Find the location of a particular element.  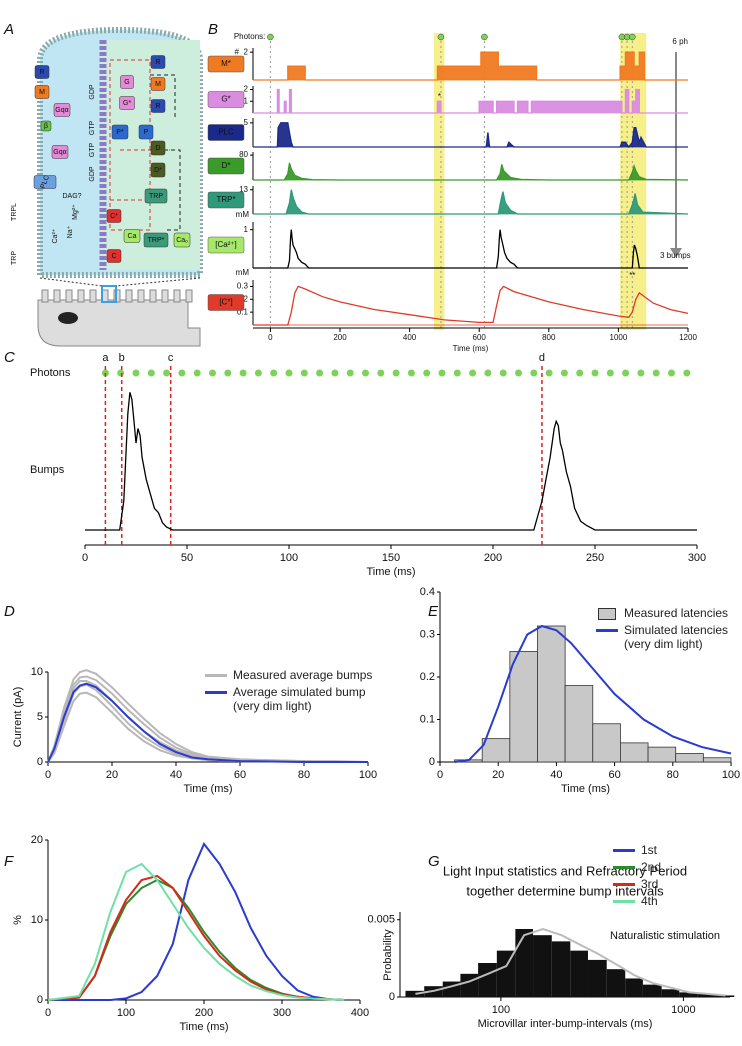

x-tick-label: 50 is located at coordinates (187, 558).